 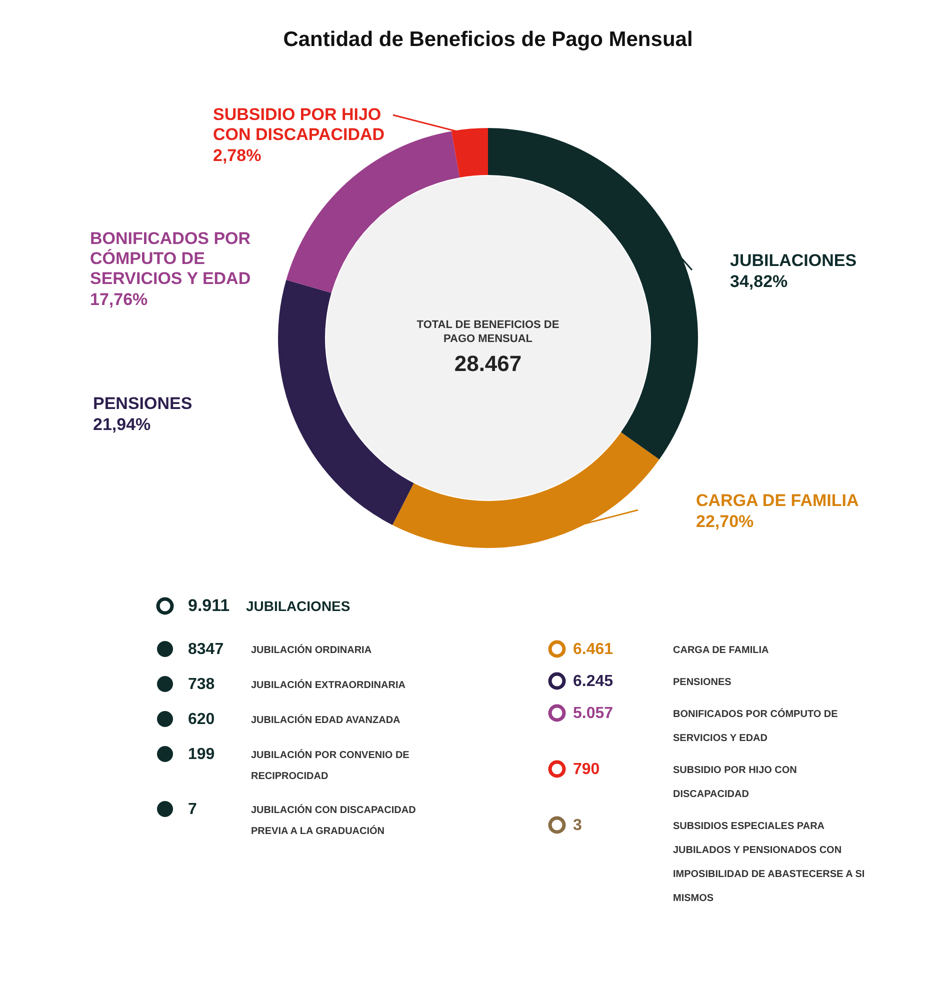 I want to click on text: SUBSIDIO POR HIJO CON DISCAPACIDAD, so click(x=735, y=782).